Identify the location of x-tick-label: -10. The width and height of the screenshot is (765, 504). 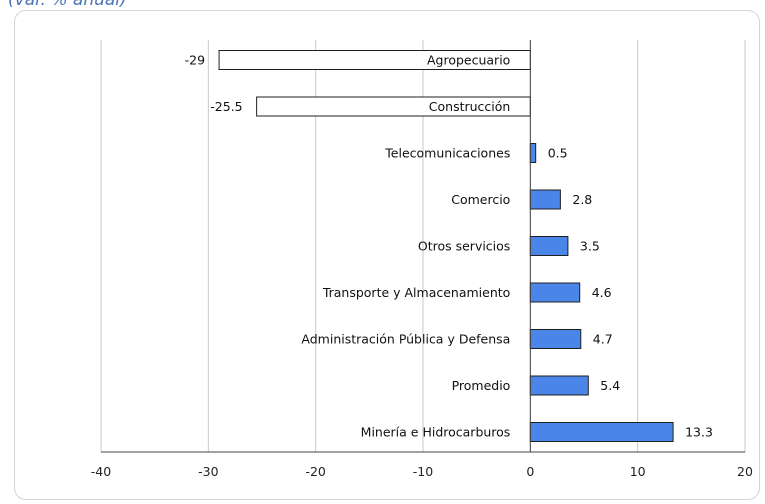
(423, 471).